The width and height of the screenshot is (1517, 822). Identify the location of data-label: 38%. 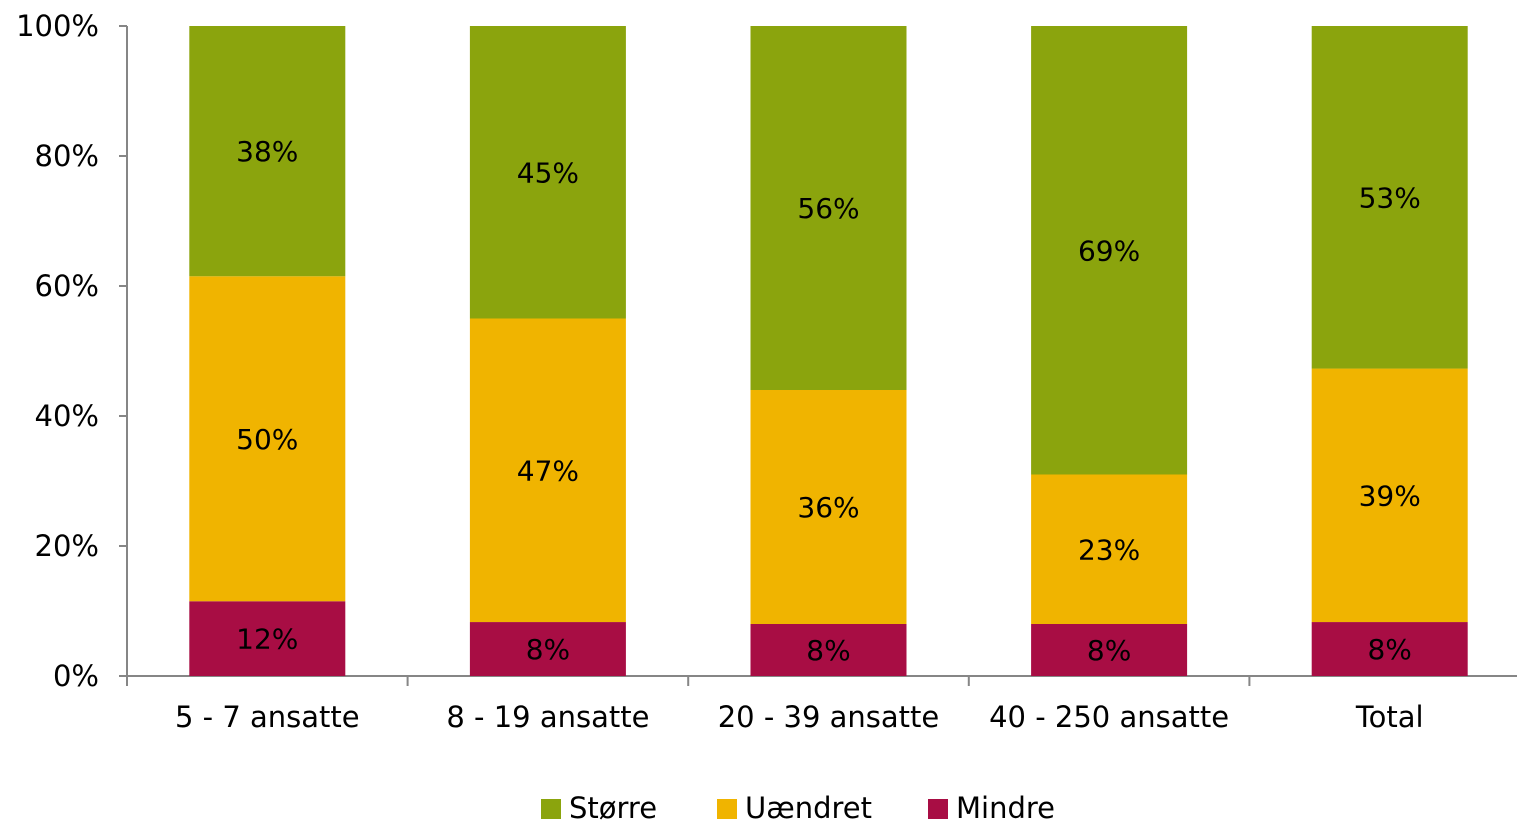
(267, 151).